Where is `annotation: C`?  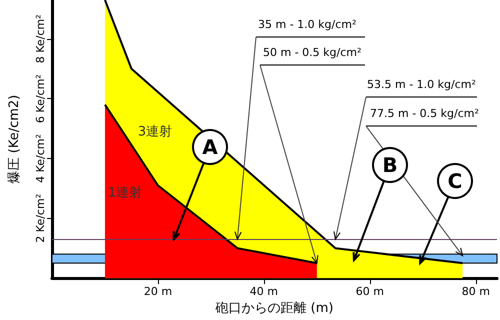
annotation: C is located at coordinates (455, 181).